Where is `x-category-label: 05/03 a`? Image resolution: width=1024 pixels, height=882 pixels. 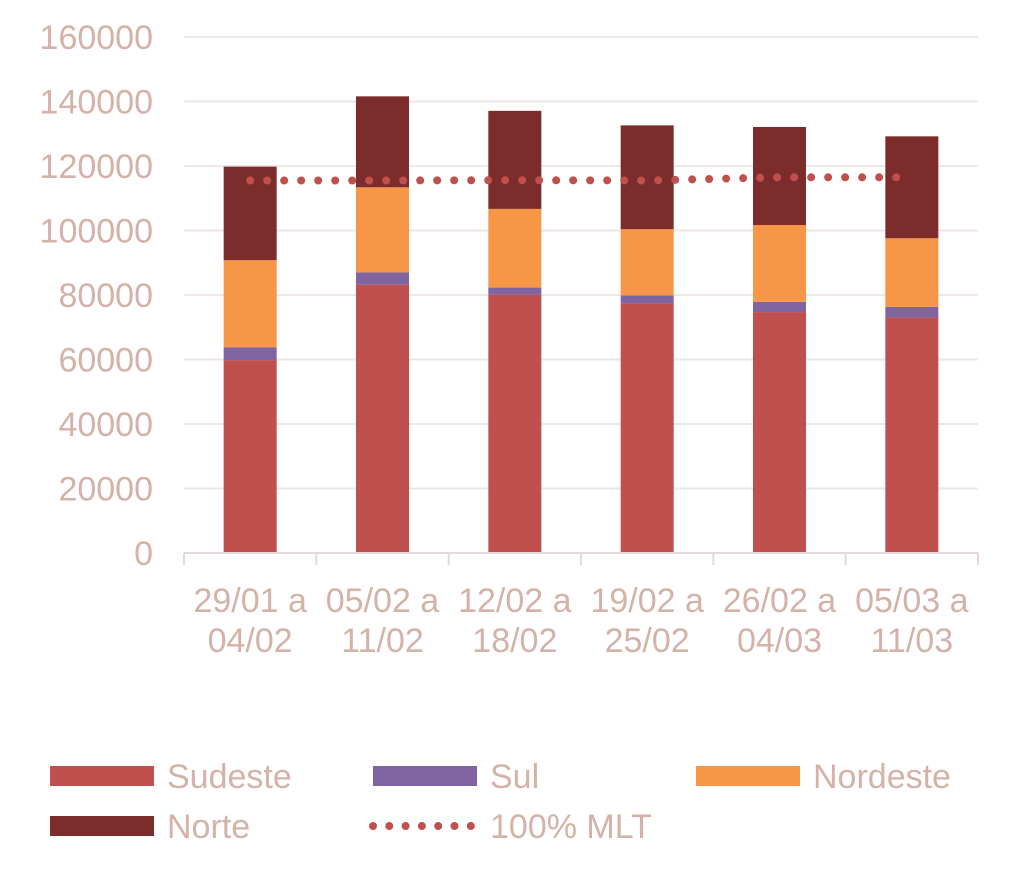
x-category-label: 05/03 a is located at coordinates (912, 601).